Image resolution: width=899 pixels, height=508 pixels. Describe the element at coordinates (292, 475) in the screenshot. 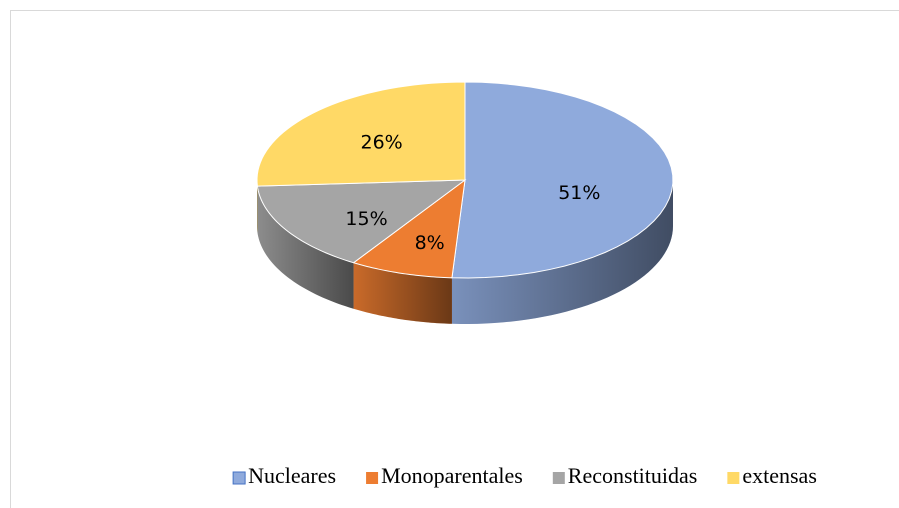

I see `legend-label: Nucleares` at that location.